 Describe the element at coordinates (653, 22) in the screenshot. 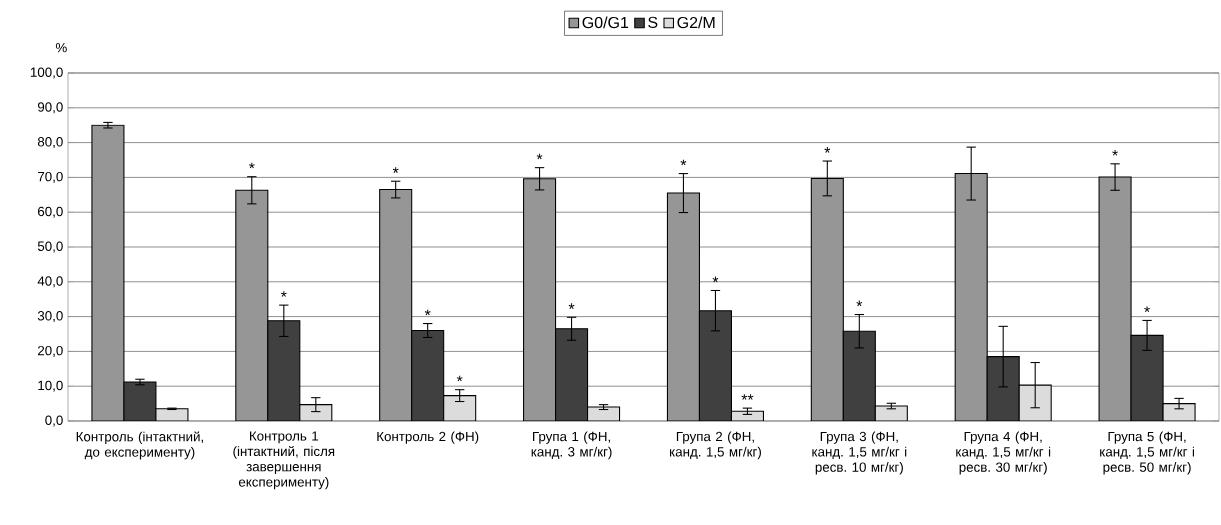

I see `legend-label: S` at that location.